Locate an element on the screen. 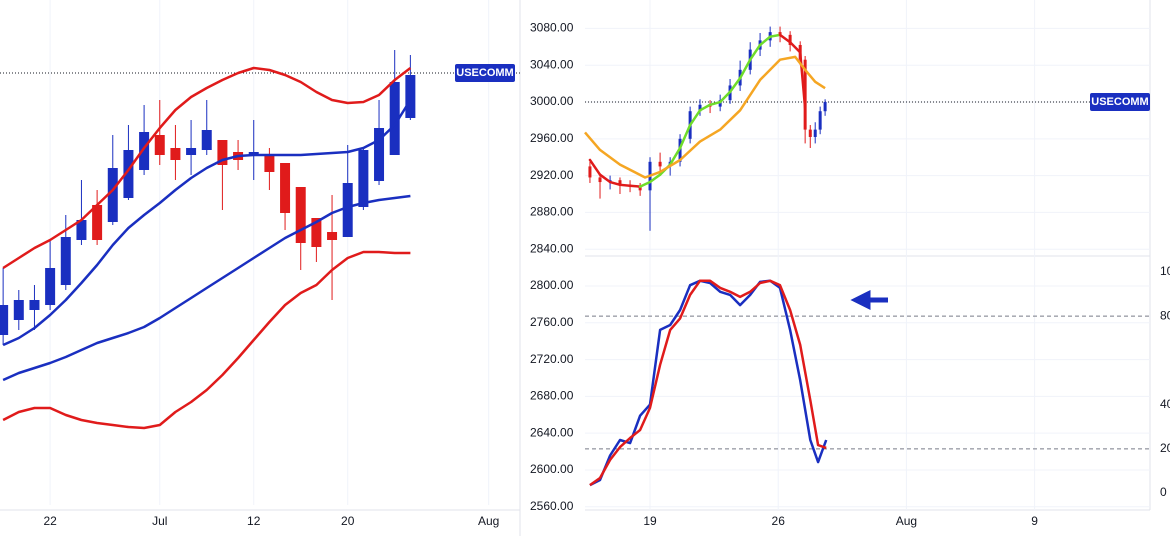 Image resolution: width=1170 pixels, height=536 pixels. x-tick-label: 19 is located at coordinates (650, 521).